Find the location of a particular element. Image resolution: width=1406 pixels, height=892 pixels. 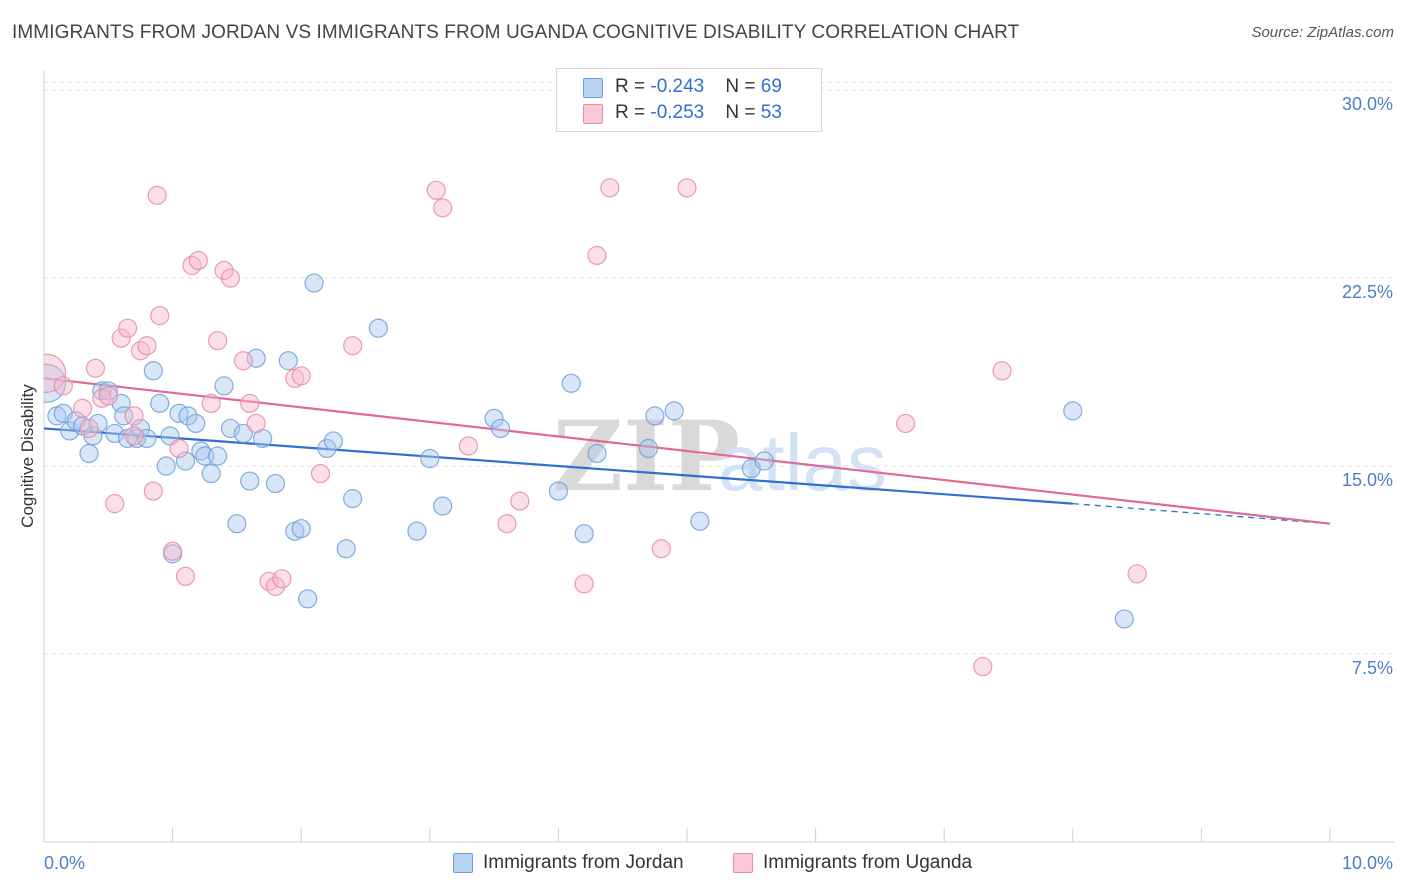

uganda-swatch is located at coordinates (593, 114).